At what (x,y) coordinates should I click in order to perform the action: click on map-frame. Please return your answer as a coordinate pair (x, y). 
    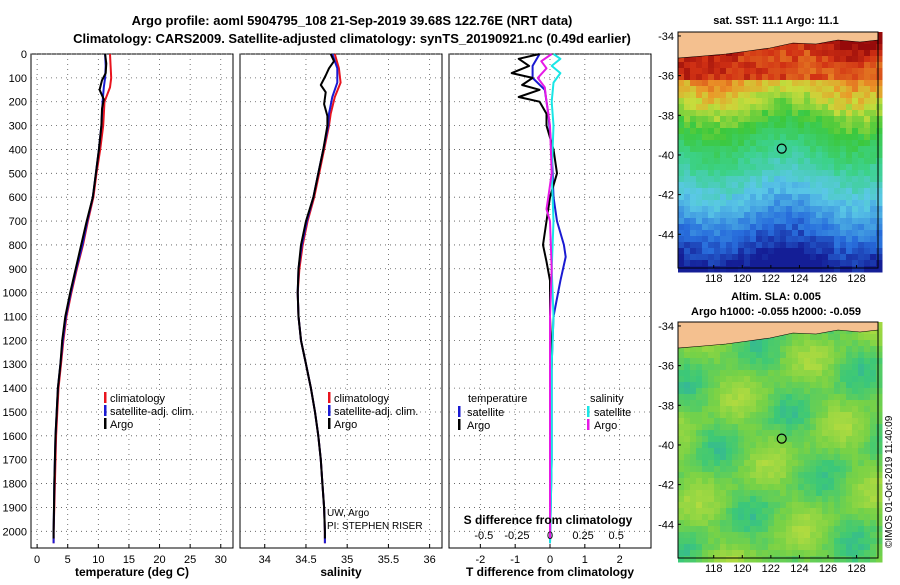
    Looking at the image, I should click on (778, 150).